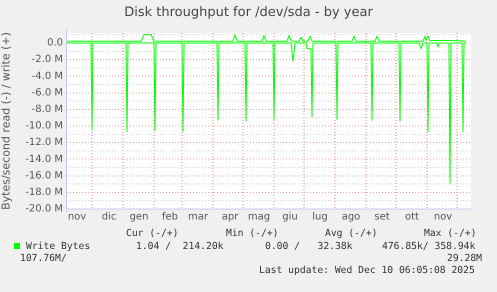 The height and width of the screenshot is (292, 497). Describe the element at coordinates (58, 246) in the screenshot. I see `legend-label: Write Bytes` at that location.